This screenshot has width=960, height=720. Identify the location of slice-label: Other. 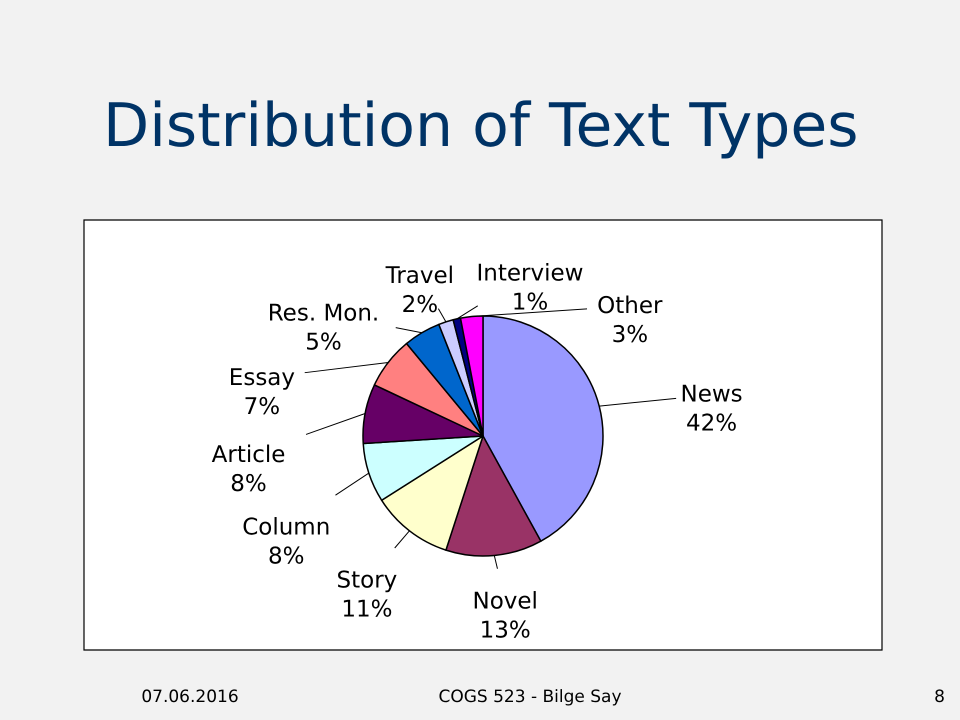
(630, 306).